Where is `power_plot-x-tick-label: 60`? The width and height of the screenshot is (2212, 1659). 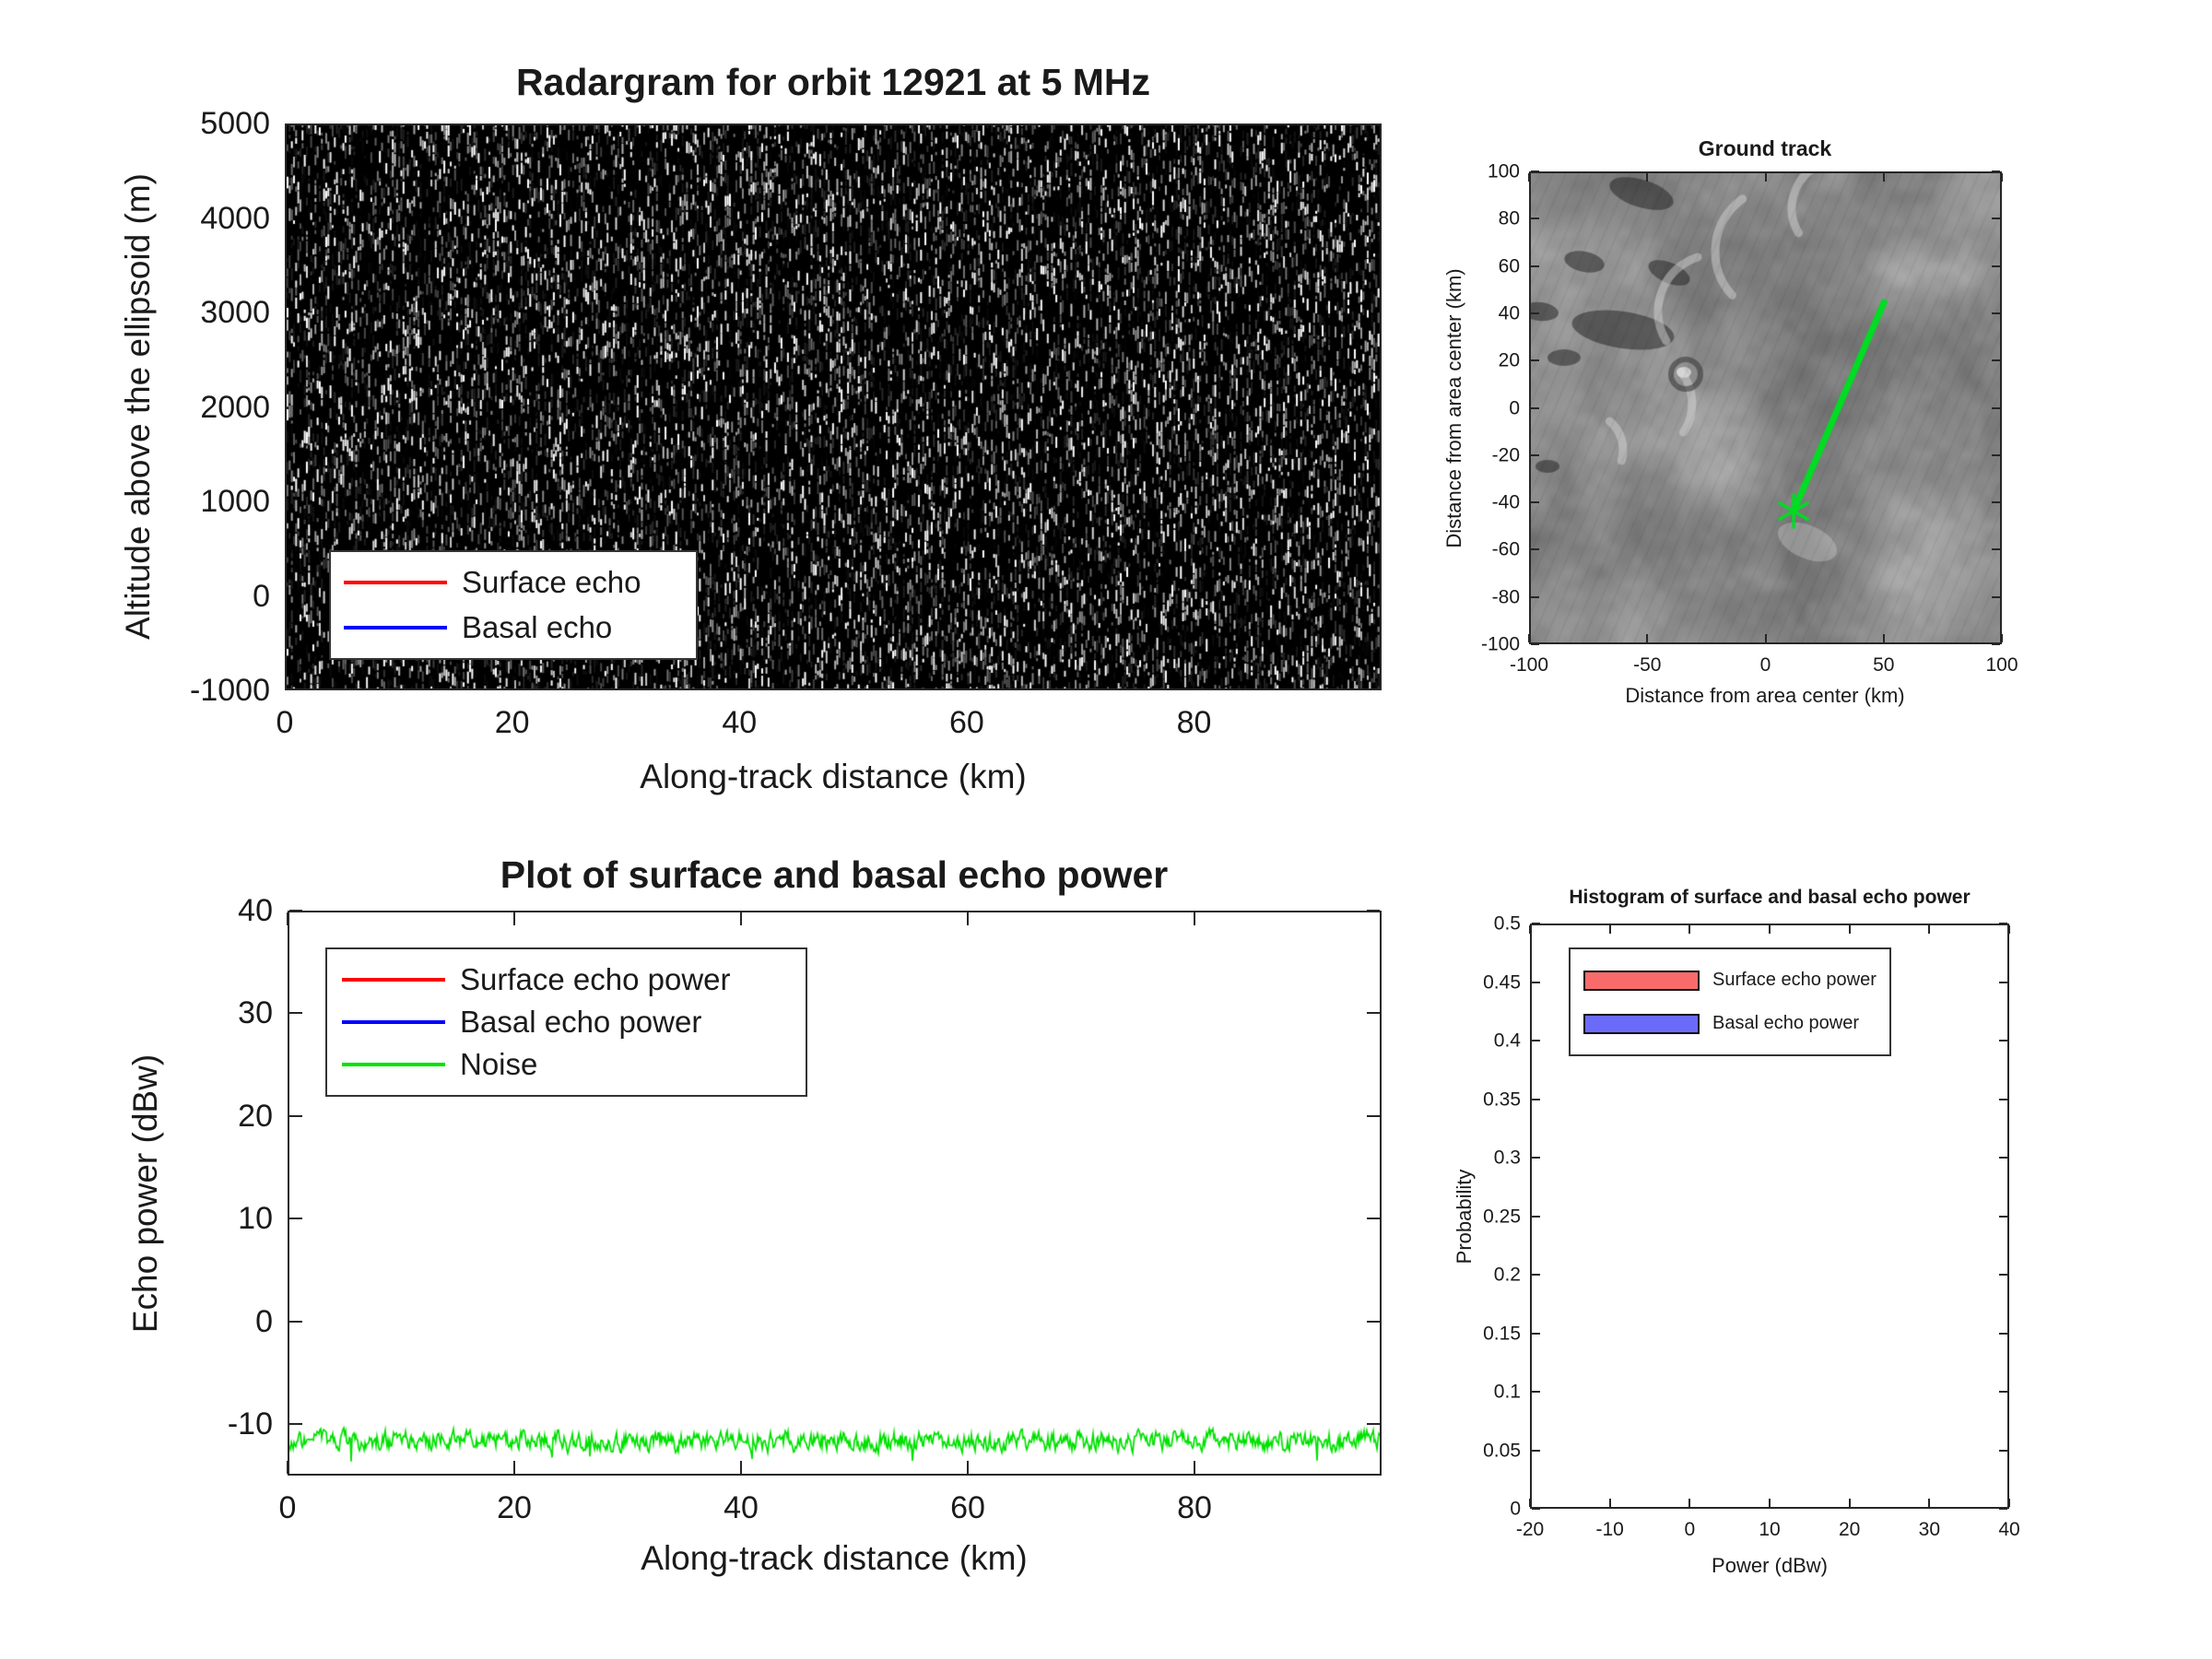 power_plot-x-tick-label: 60 is located at coordinates (967, 1507).